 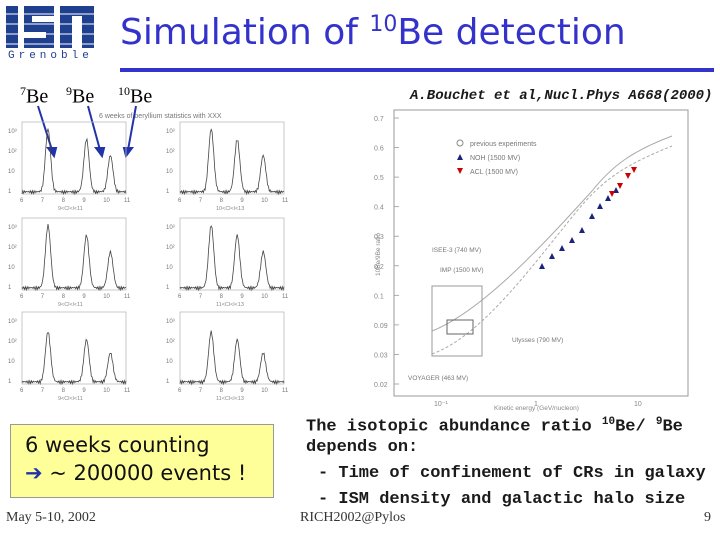 I want to click on y-tick-label: 0.2, so click(x=379, y=267).